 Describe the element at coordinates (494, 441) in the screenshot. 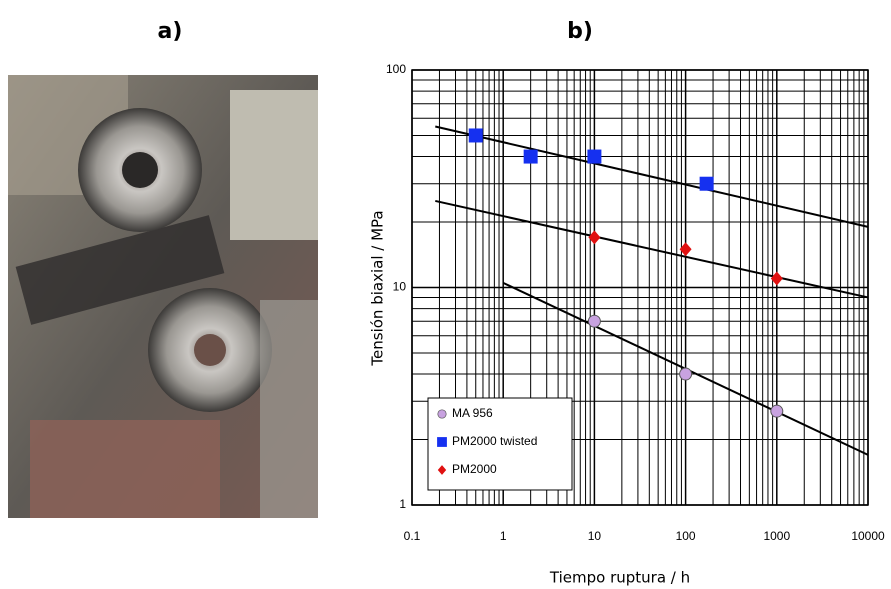

I see `legend-label: PM2000 twisted` at that location.